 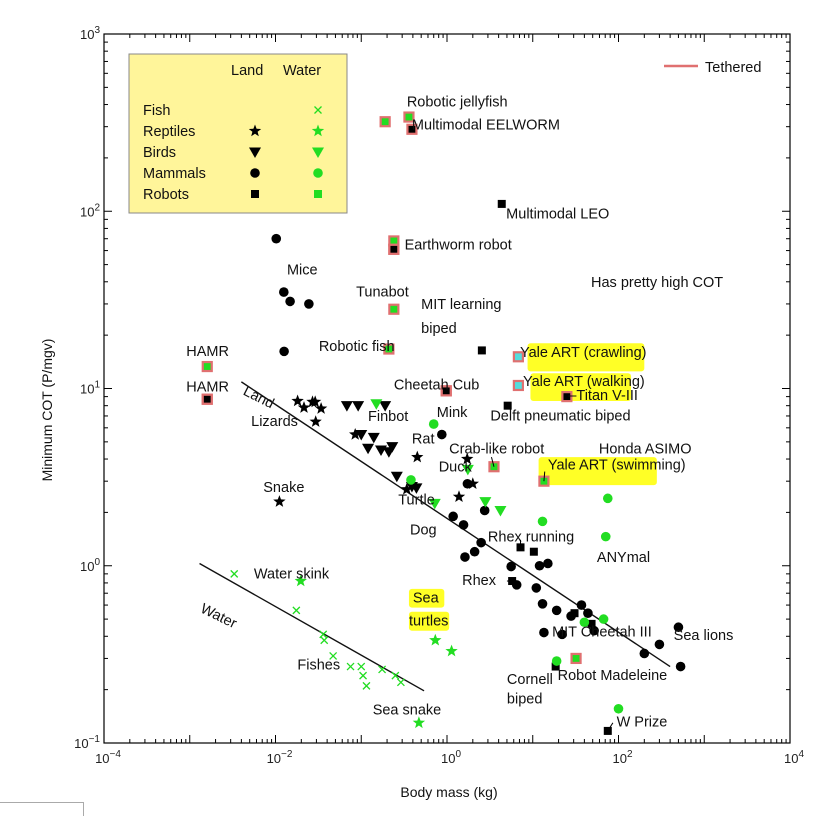 I want to click on x-tick-label: 10⁻², so click(x=280, y=757).